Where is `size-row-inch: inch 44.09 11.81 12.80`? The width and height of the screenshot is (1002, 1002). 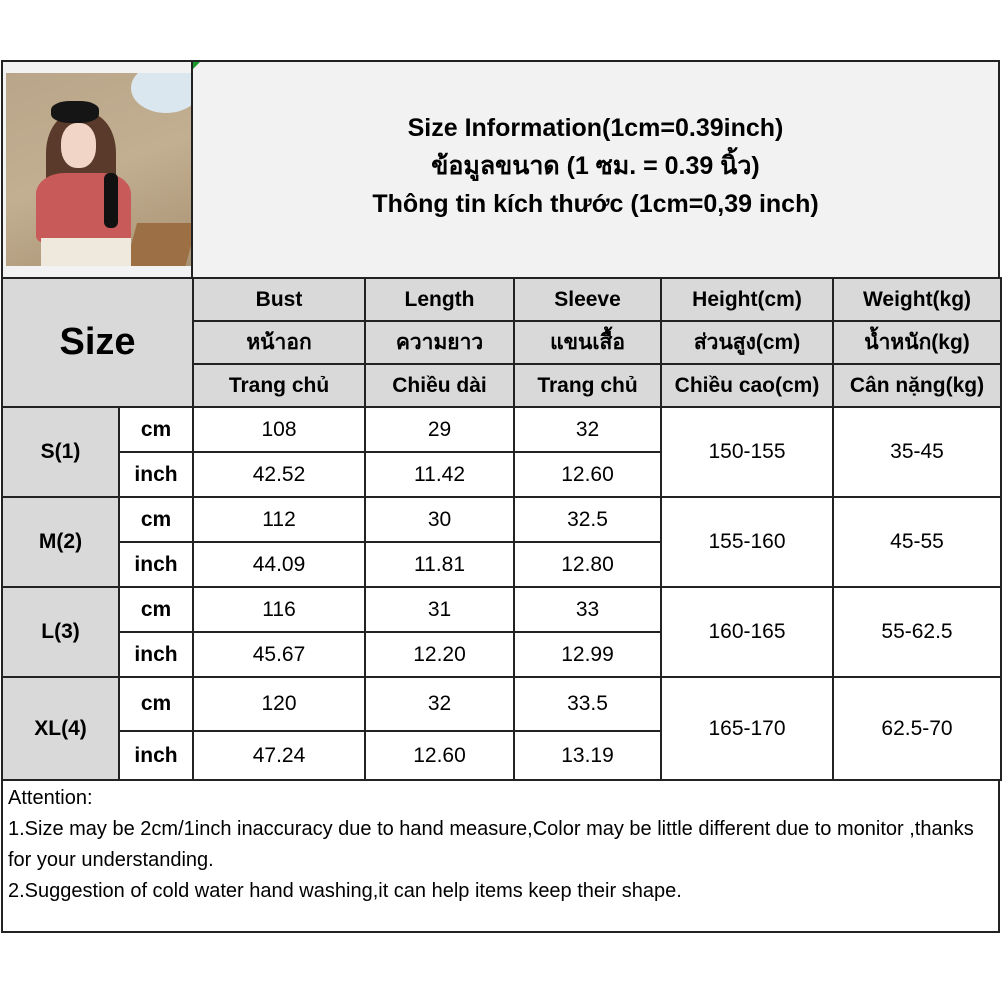
size-row-inch: inch 44.09 11.81 12.80 is located at coordinates (501, 564).